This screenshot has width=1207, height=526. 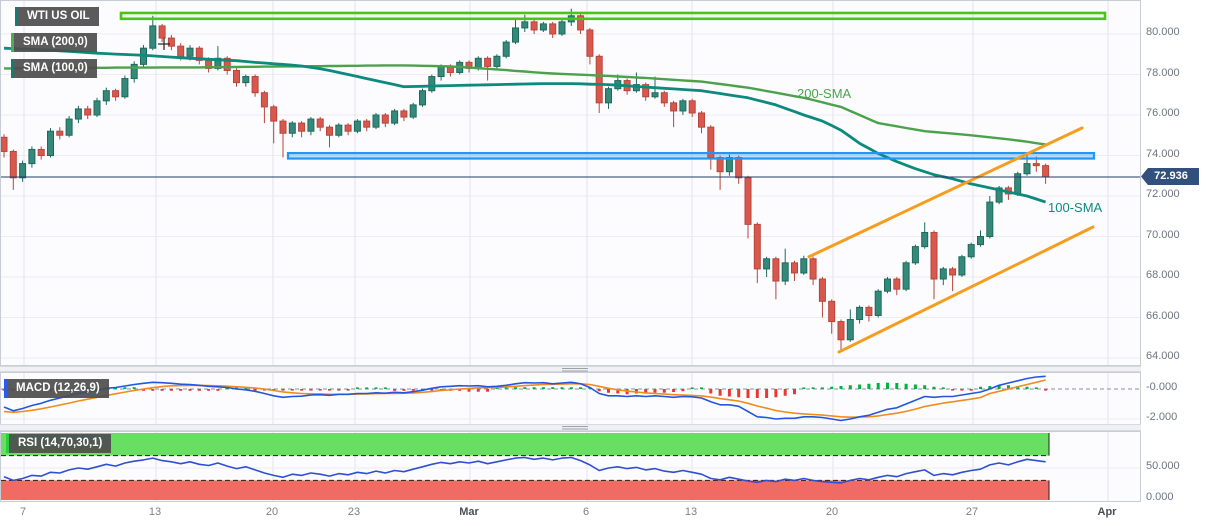 I want to click on sma200-chart-label: 200-SMA, so click(x=824, y=93).